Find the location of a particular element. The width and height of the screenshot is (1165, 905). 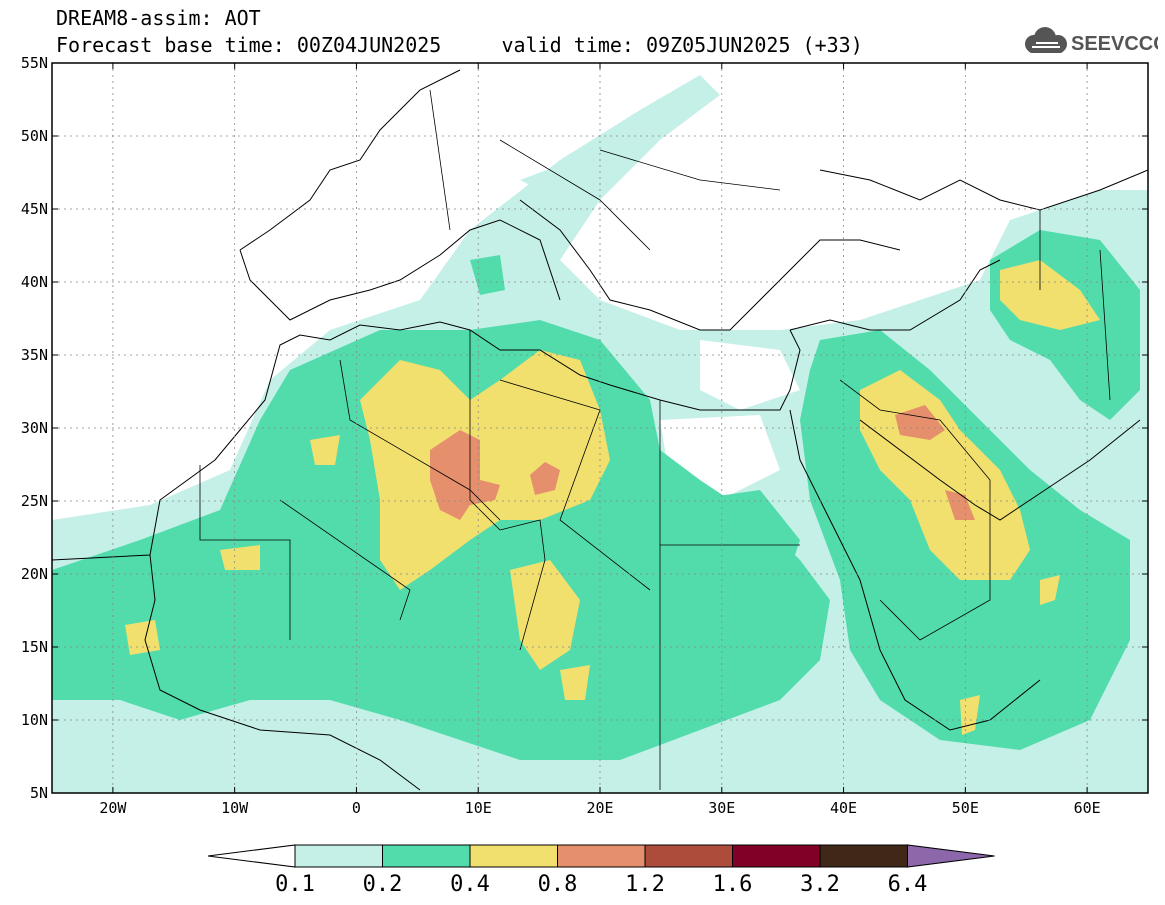

colorbar-label: 1.2 is located at coordinates (645, 884).